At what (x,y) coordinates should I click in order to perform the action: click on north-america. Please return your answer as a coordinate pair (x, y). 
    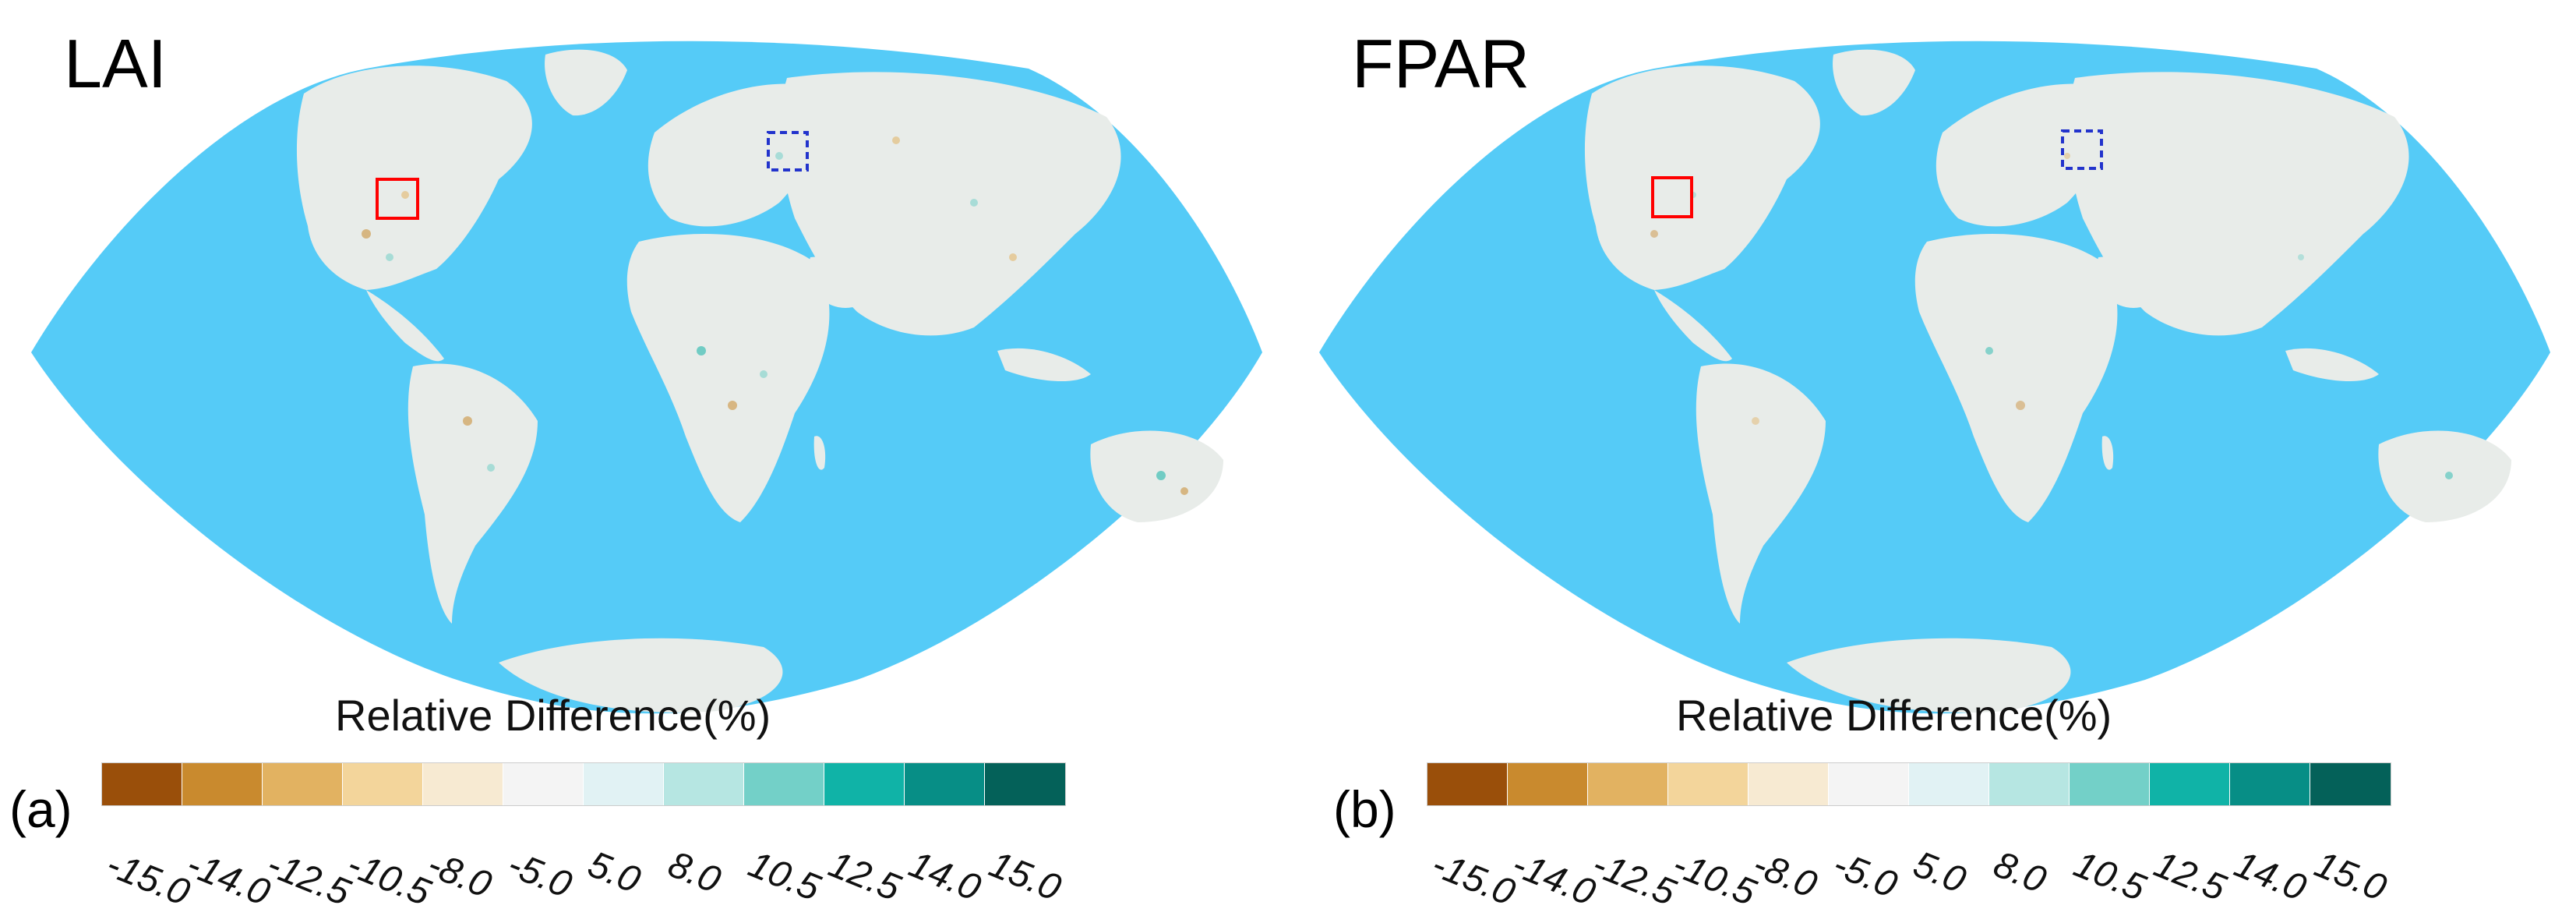
    Looking at the image, I should click on (1702, 177).